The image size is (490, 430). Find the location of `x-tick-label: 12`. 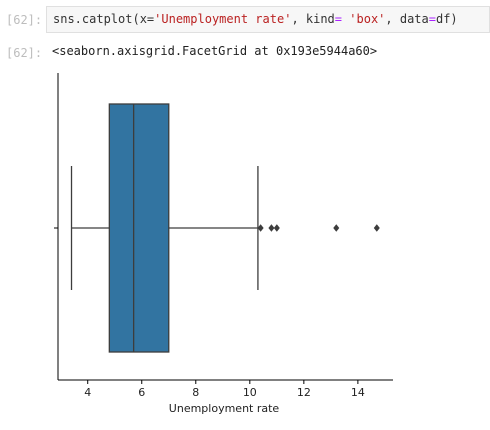

x-tick-label: 12 is located at coordinates (304, 392).